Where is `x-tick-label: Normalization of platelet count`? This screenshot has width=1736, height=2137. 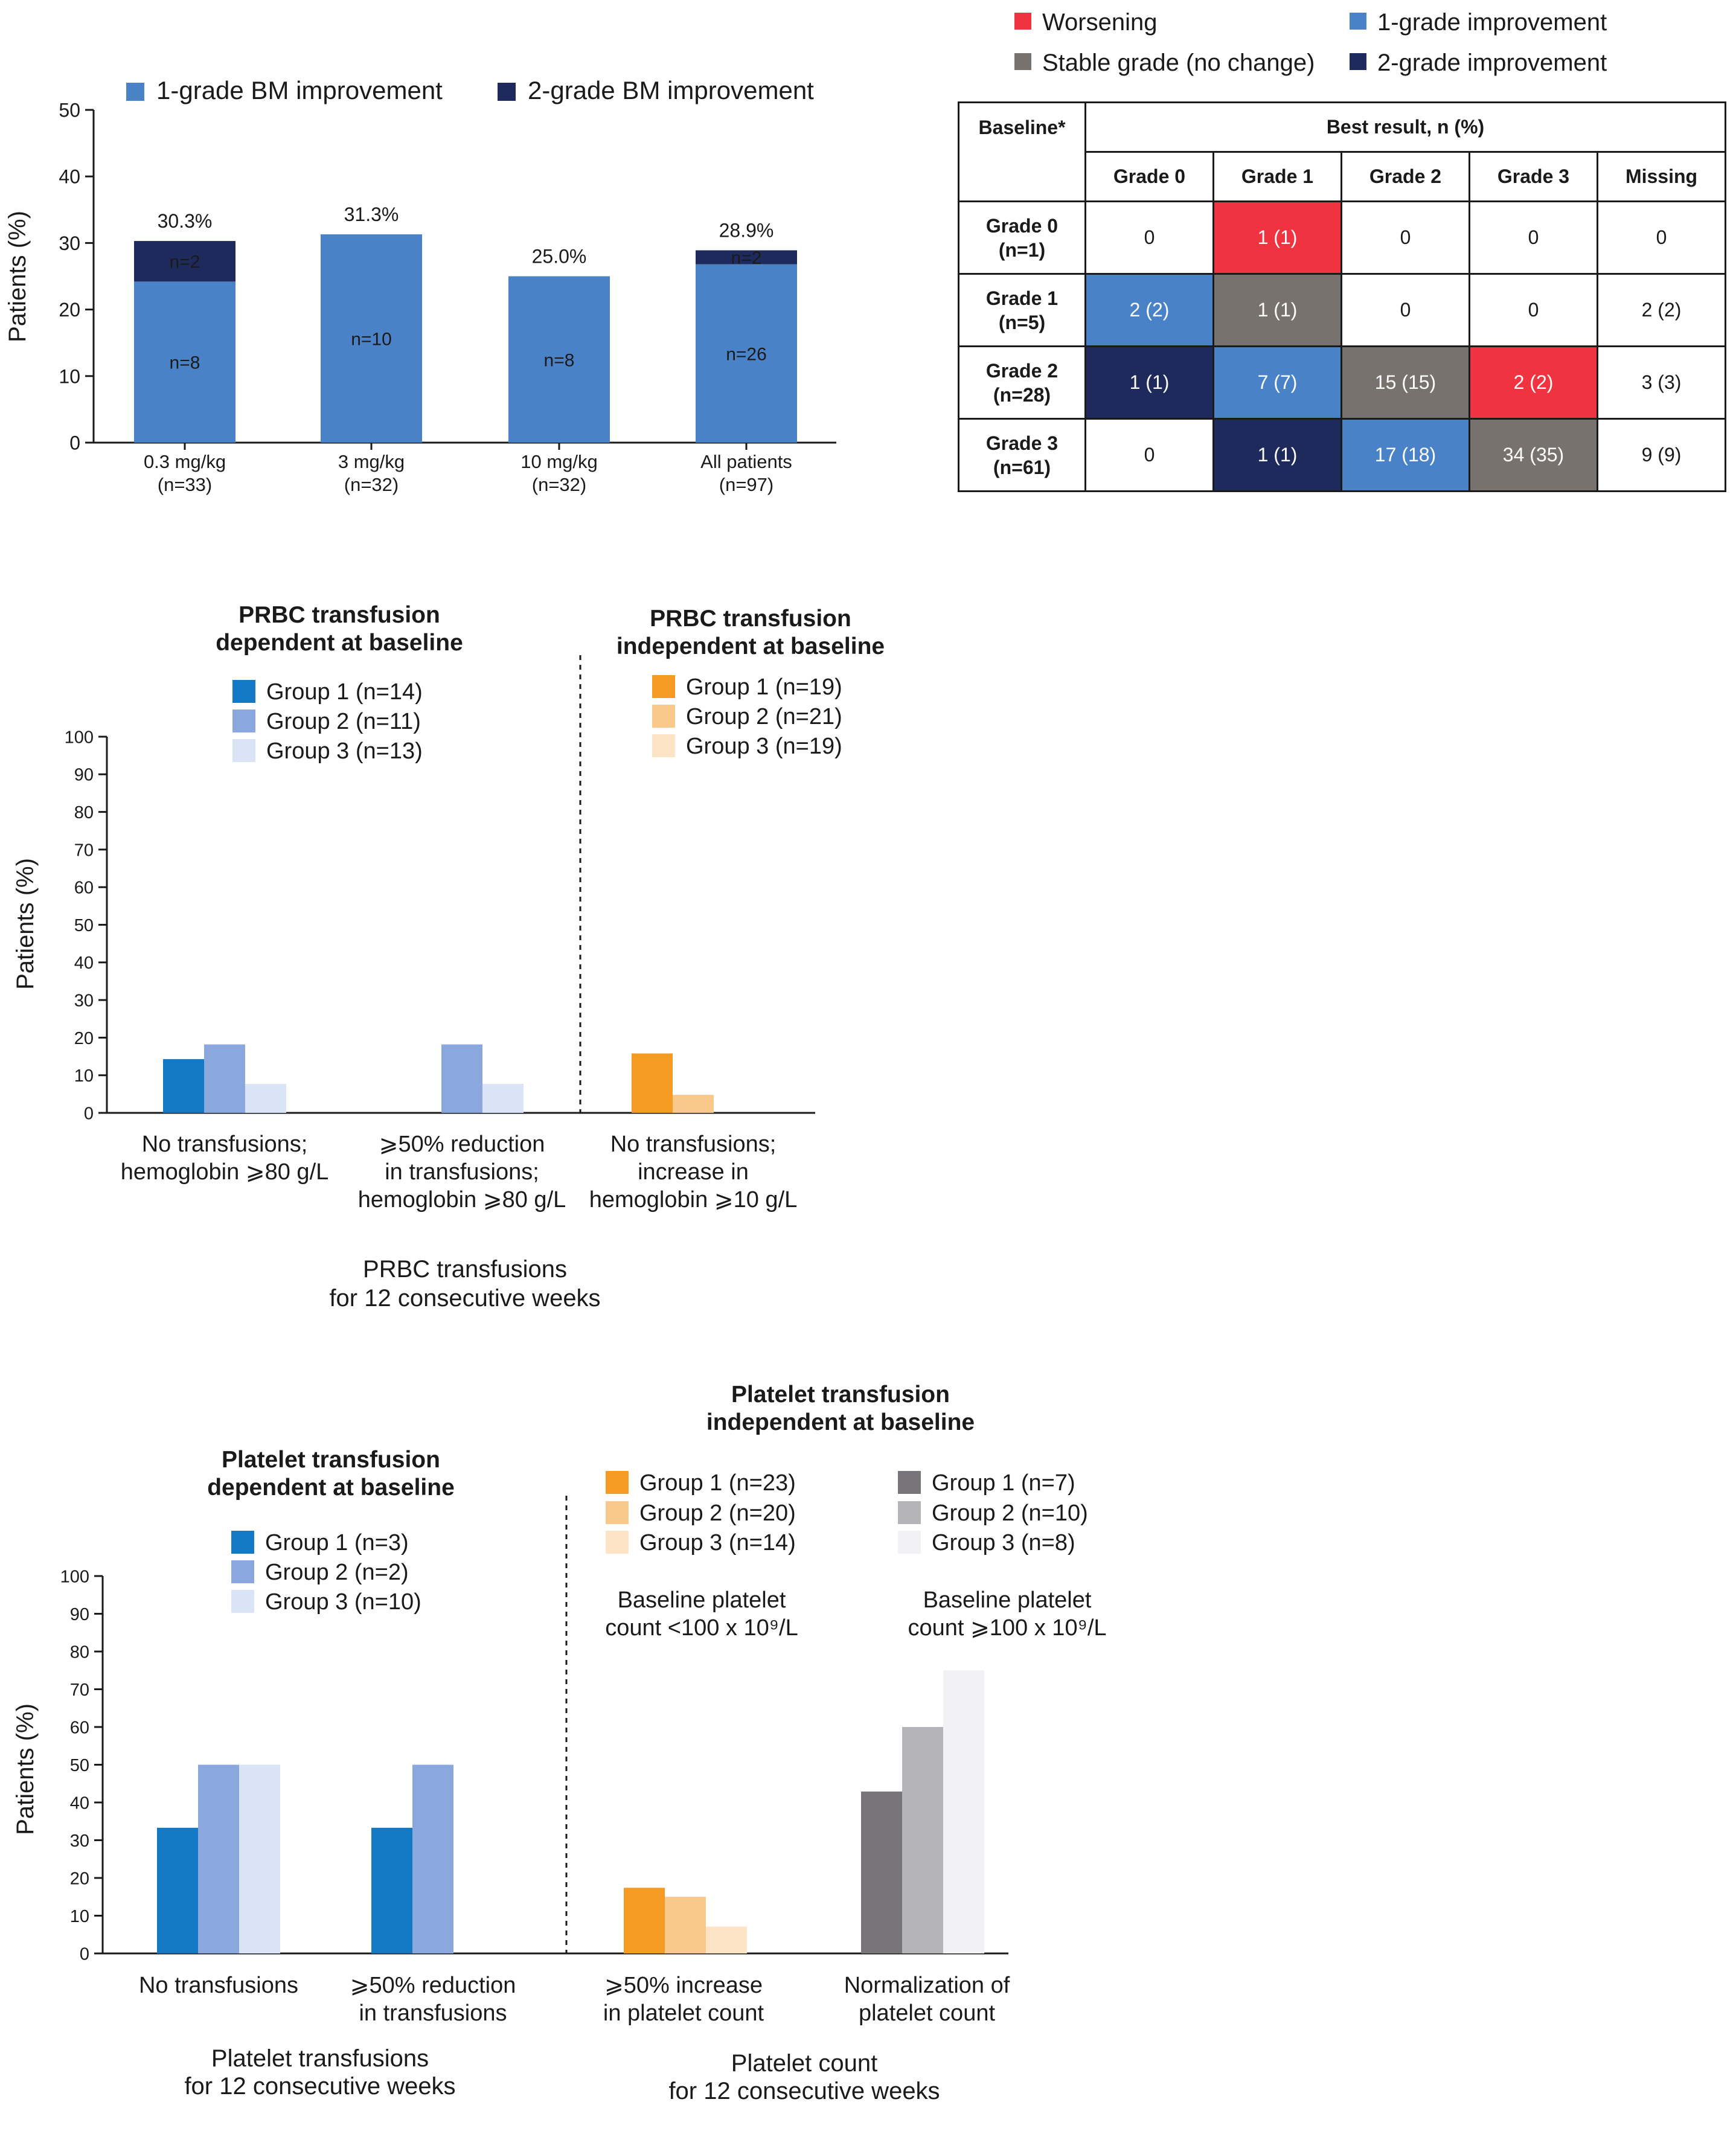 x-tick-label: Normalization of platelet count is located at coordinates (927, 2000).